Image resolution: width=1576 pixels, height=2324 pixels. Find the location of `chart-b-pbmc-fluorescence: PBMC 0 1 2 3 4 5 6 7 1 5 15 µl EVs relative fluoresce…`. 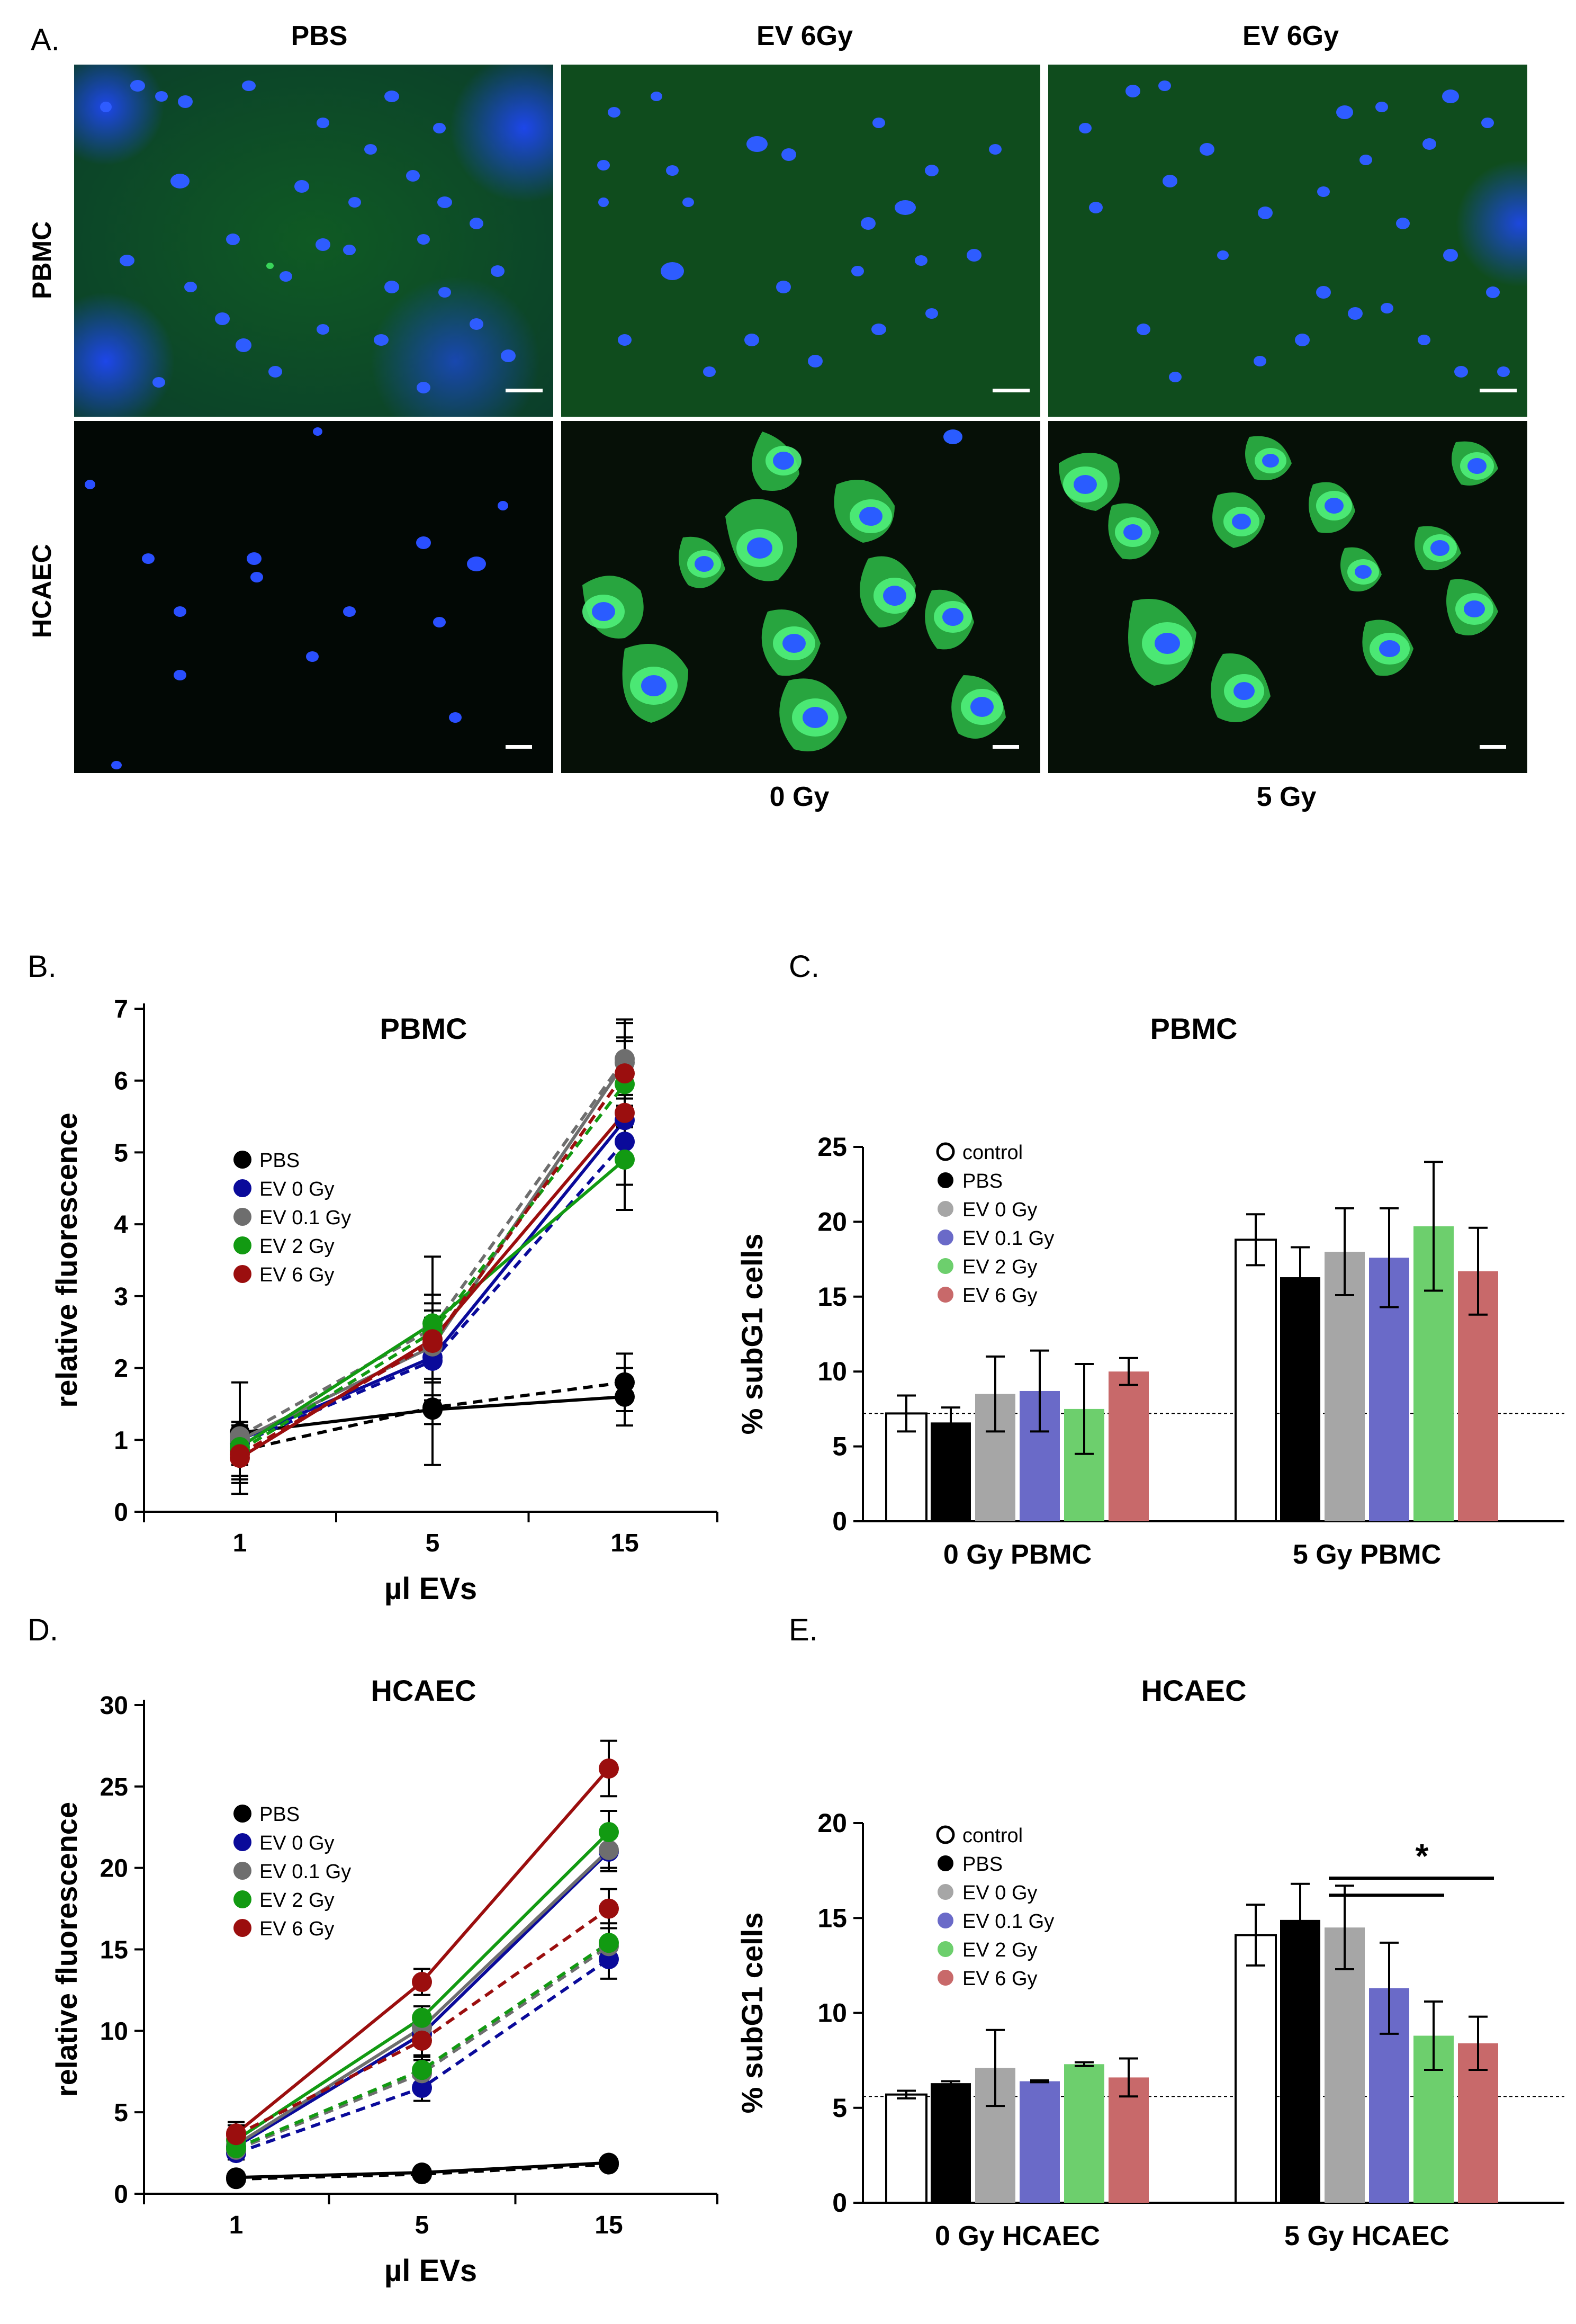

chart-b-pbmc-fluorescence: PBMC 0 1 2 3 4 5 6 7 1 5 15 µl EVs relative fluoresce… is located at coordinates (378, 1300).